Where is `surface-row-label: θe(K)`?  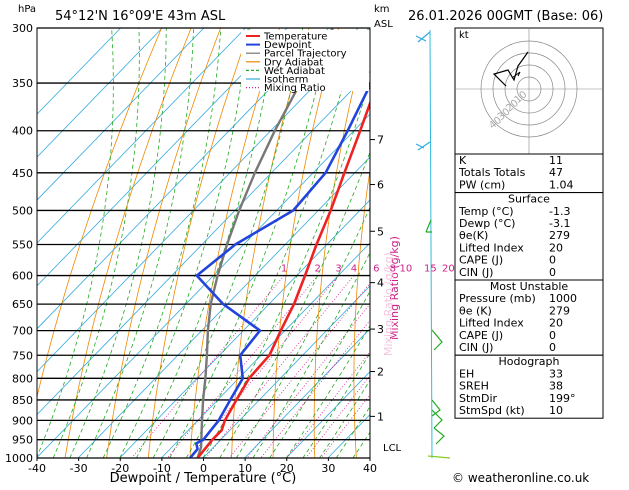
surface-row-label: θe(K) is located at coordinates (473, 235).